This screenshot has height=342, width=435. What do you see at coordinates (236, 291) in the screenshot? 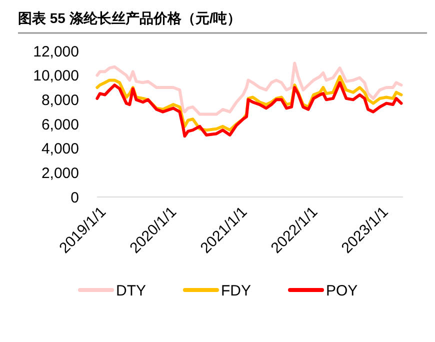
I see `legend-label: FDY` at bounding box center [236, 291].